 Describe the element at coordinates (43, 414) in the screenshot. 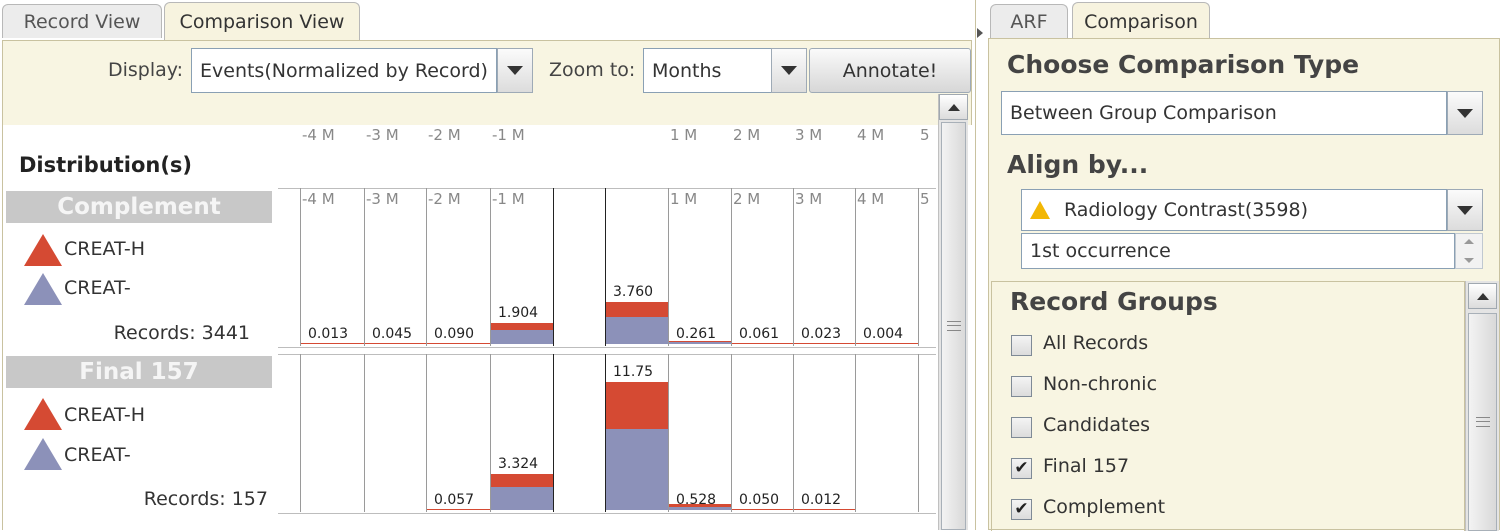

I see `creat-h-legend-icon` at that location.